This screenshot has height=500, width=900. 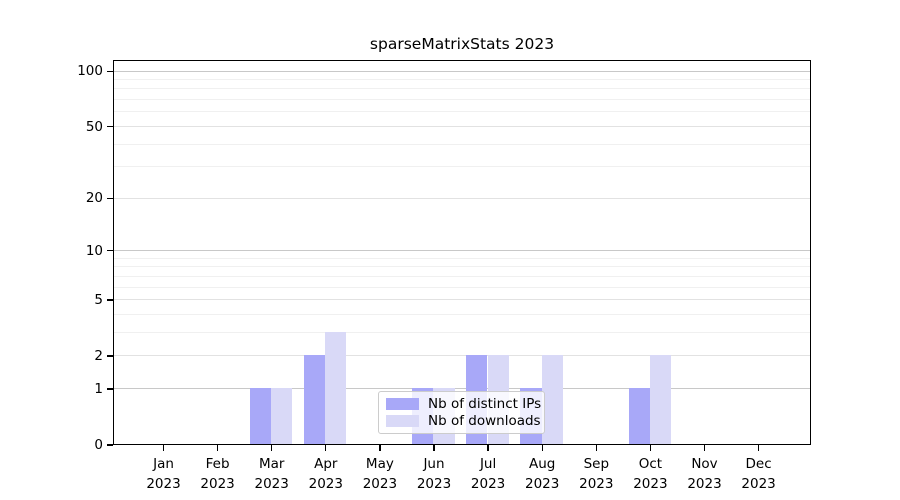 What do you see at coordinates (271, 474) in the screenshot?
I see `x-tick-label: Mar 2023` at bounding box center [271, 474].